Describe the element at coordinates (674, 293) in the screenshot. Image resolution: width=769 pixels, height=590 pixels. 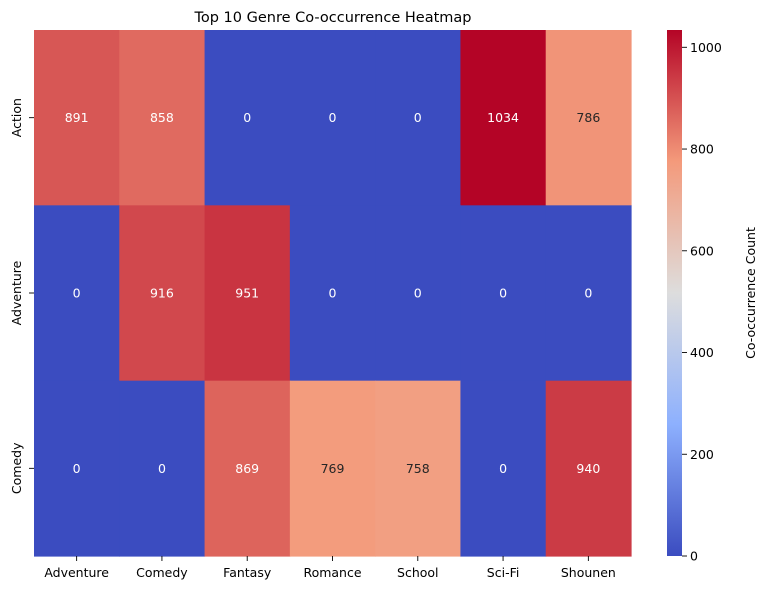
I see `colorbar-gradient` at that location.